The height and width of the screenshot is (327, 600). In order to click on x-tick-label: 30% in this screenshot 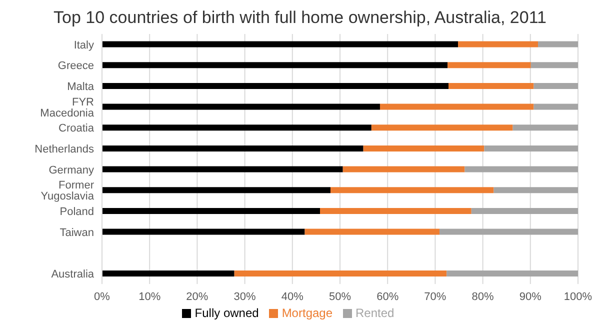, I will do `click(245, 296)`.